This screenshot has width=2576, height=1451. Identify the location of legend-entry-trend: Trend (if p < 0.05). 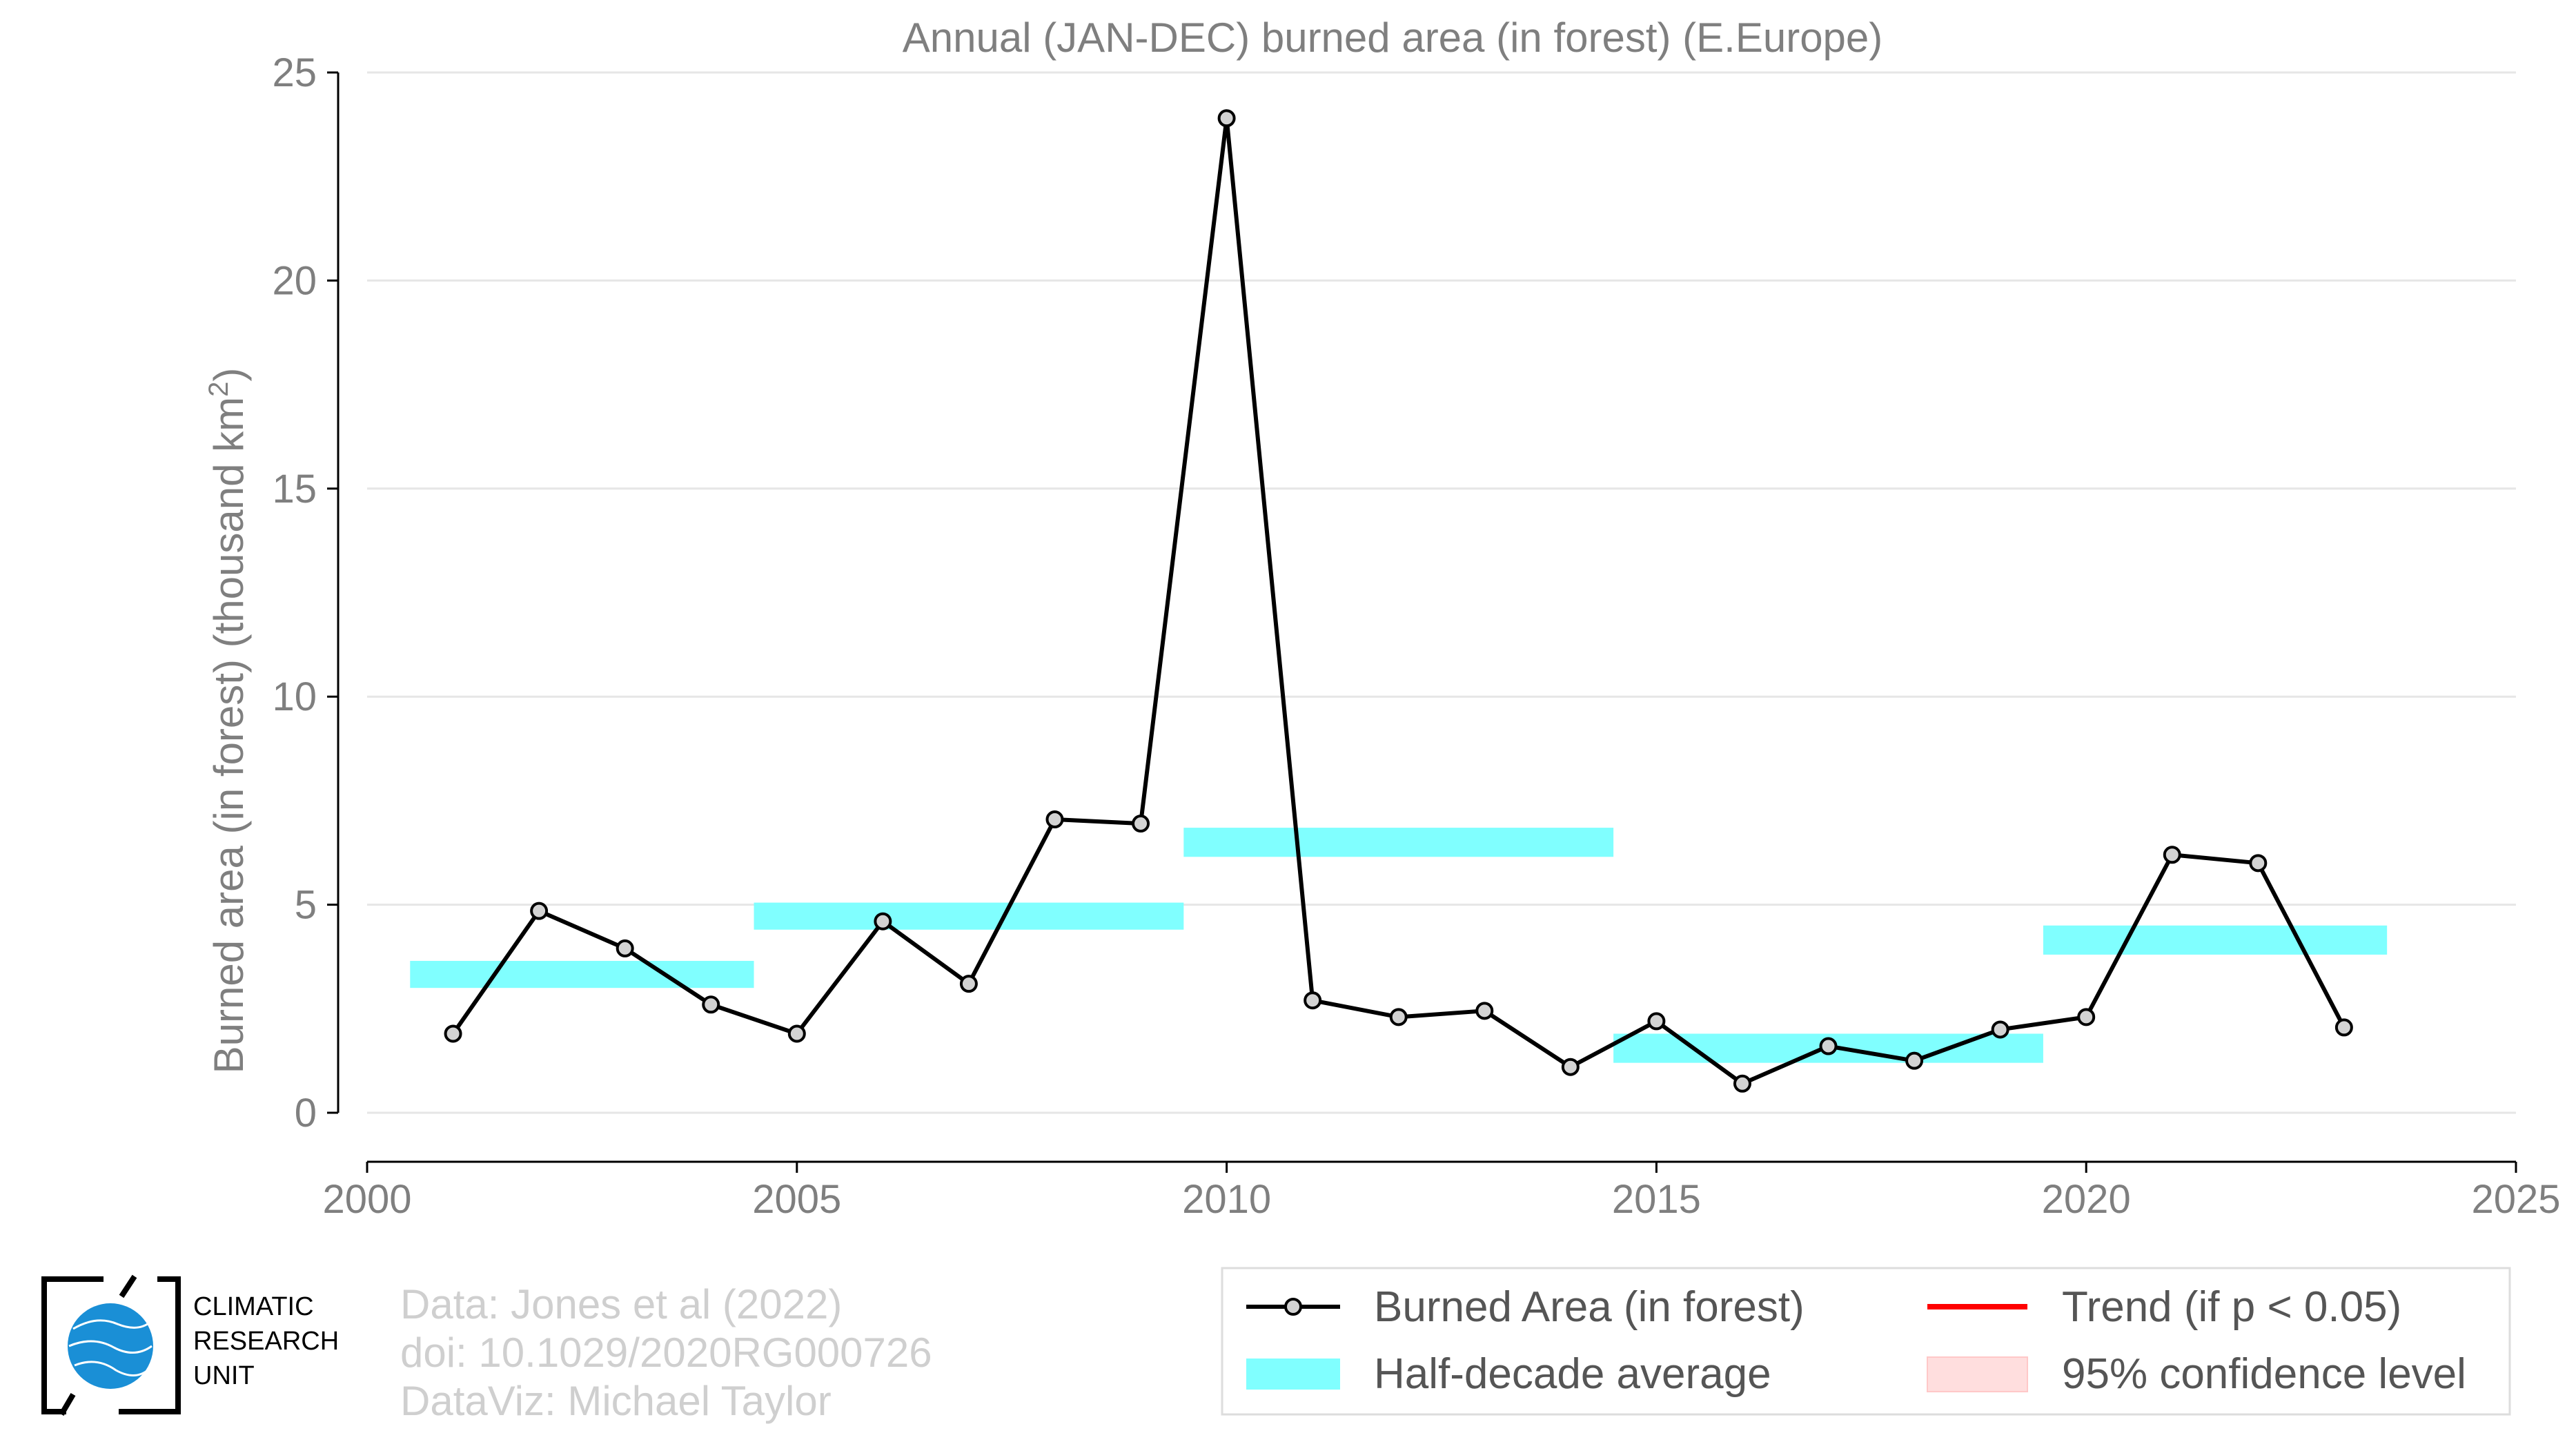
(2164, 1307).